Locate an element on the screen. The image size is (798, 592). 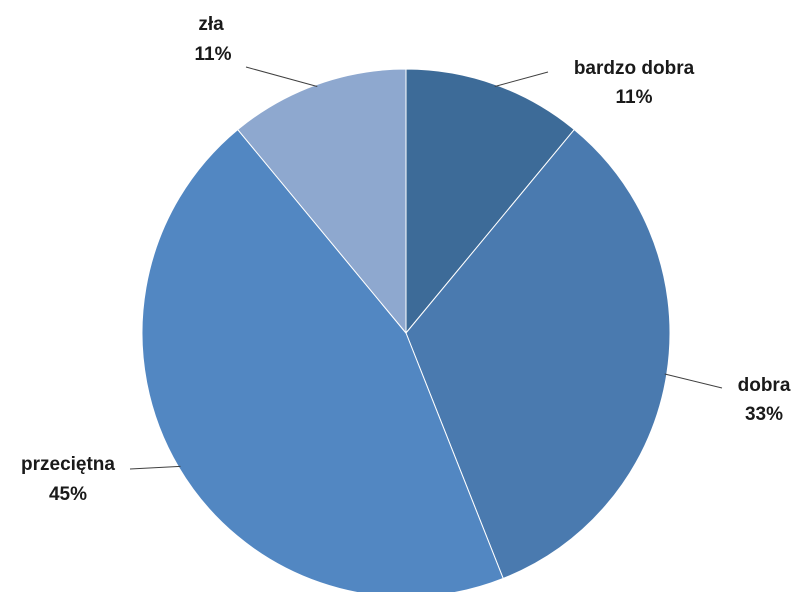
slice-label-name: dobra is located at coordinates (764, 385).